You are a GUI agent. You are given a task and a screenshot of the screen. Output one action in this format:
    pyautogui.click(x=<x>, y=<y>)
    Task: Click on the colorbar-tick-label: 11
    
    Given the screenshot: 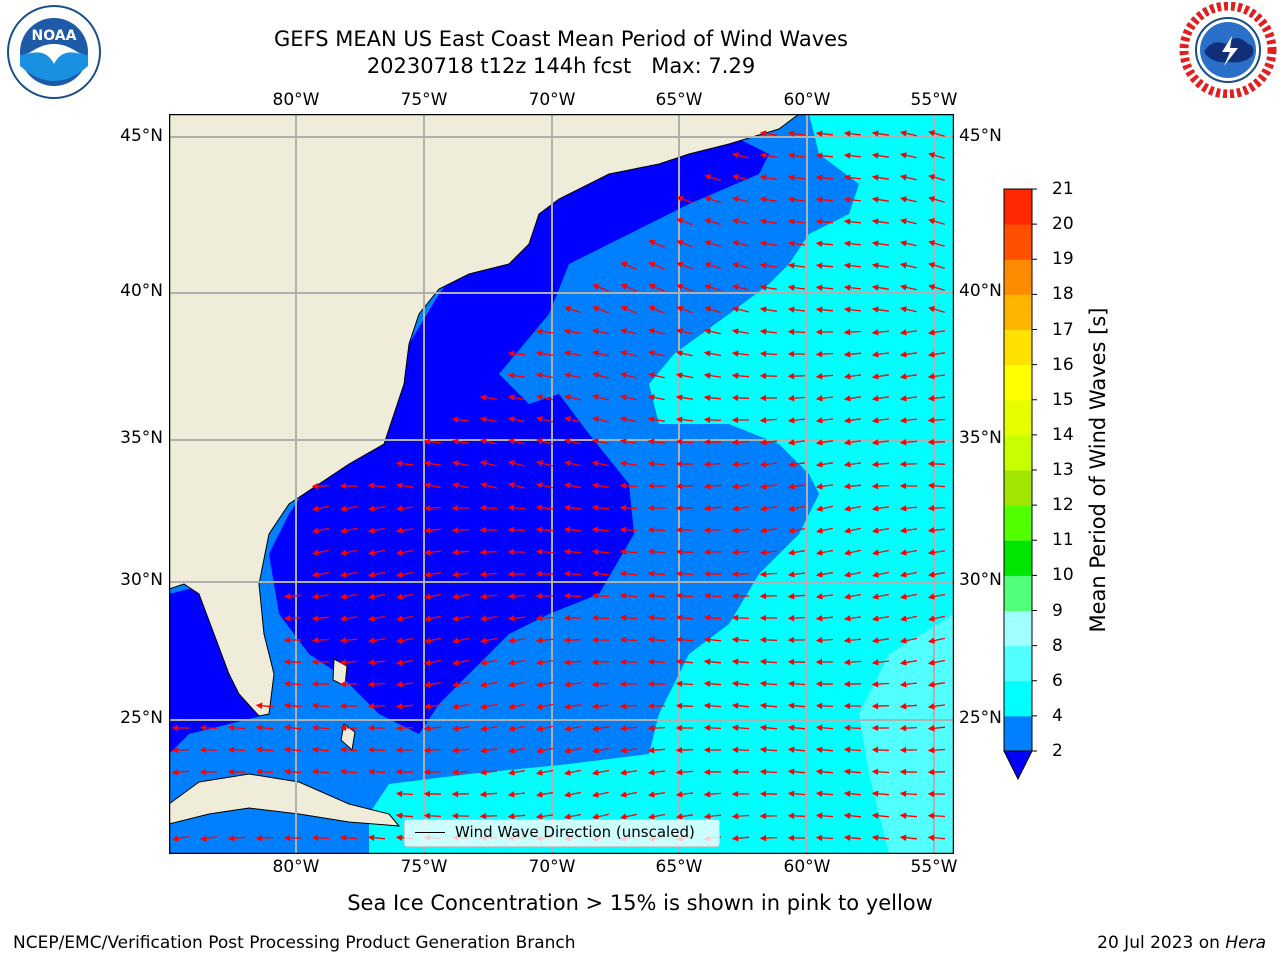 What is the action you would take?
    pyautogui.click(x=1063, y=540)
    